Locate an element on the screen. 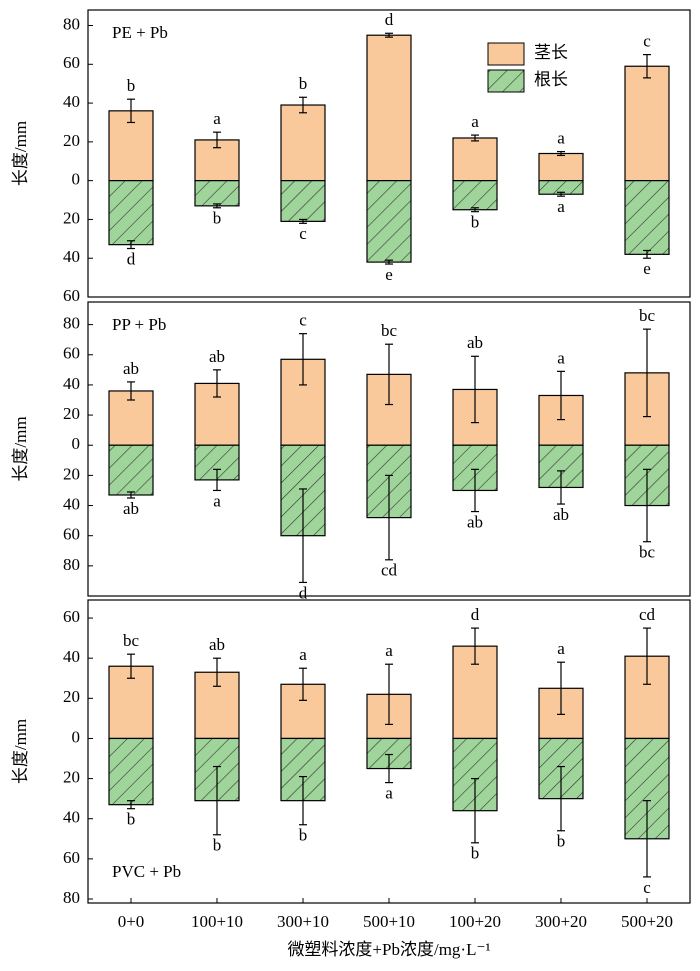  x-tick-label: 300+10 is located at coordinates (303, 921).